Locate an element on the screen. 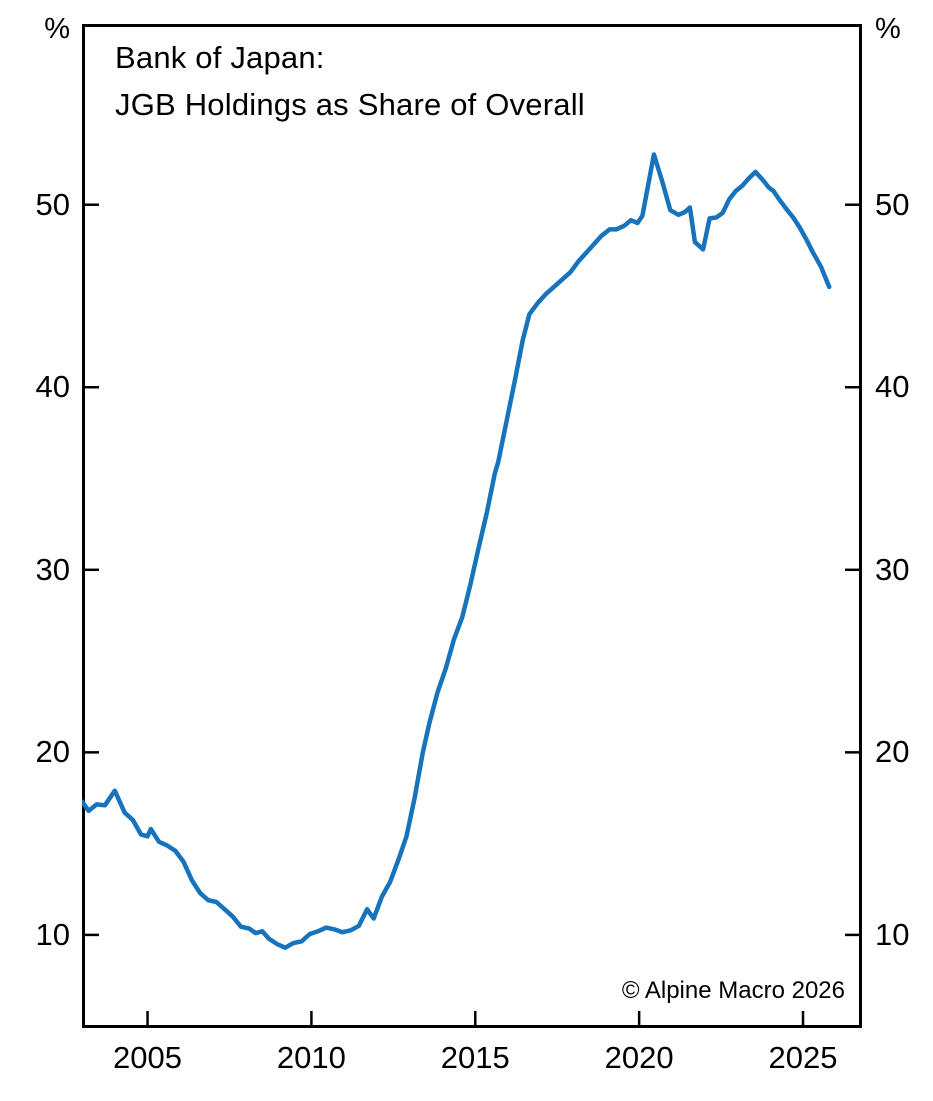  y-tick-label-right: 10 is located at coordinates (892, 934).